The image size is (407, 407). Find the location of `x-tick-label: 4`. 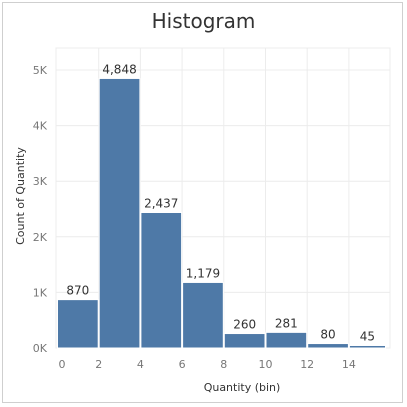

x-tick-label: 4 is located at coordinates (140, 364).